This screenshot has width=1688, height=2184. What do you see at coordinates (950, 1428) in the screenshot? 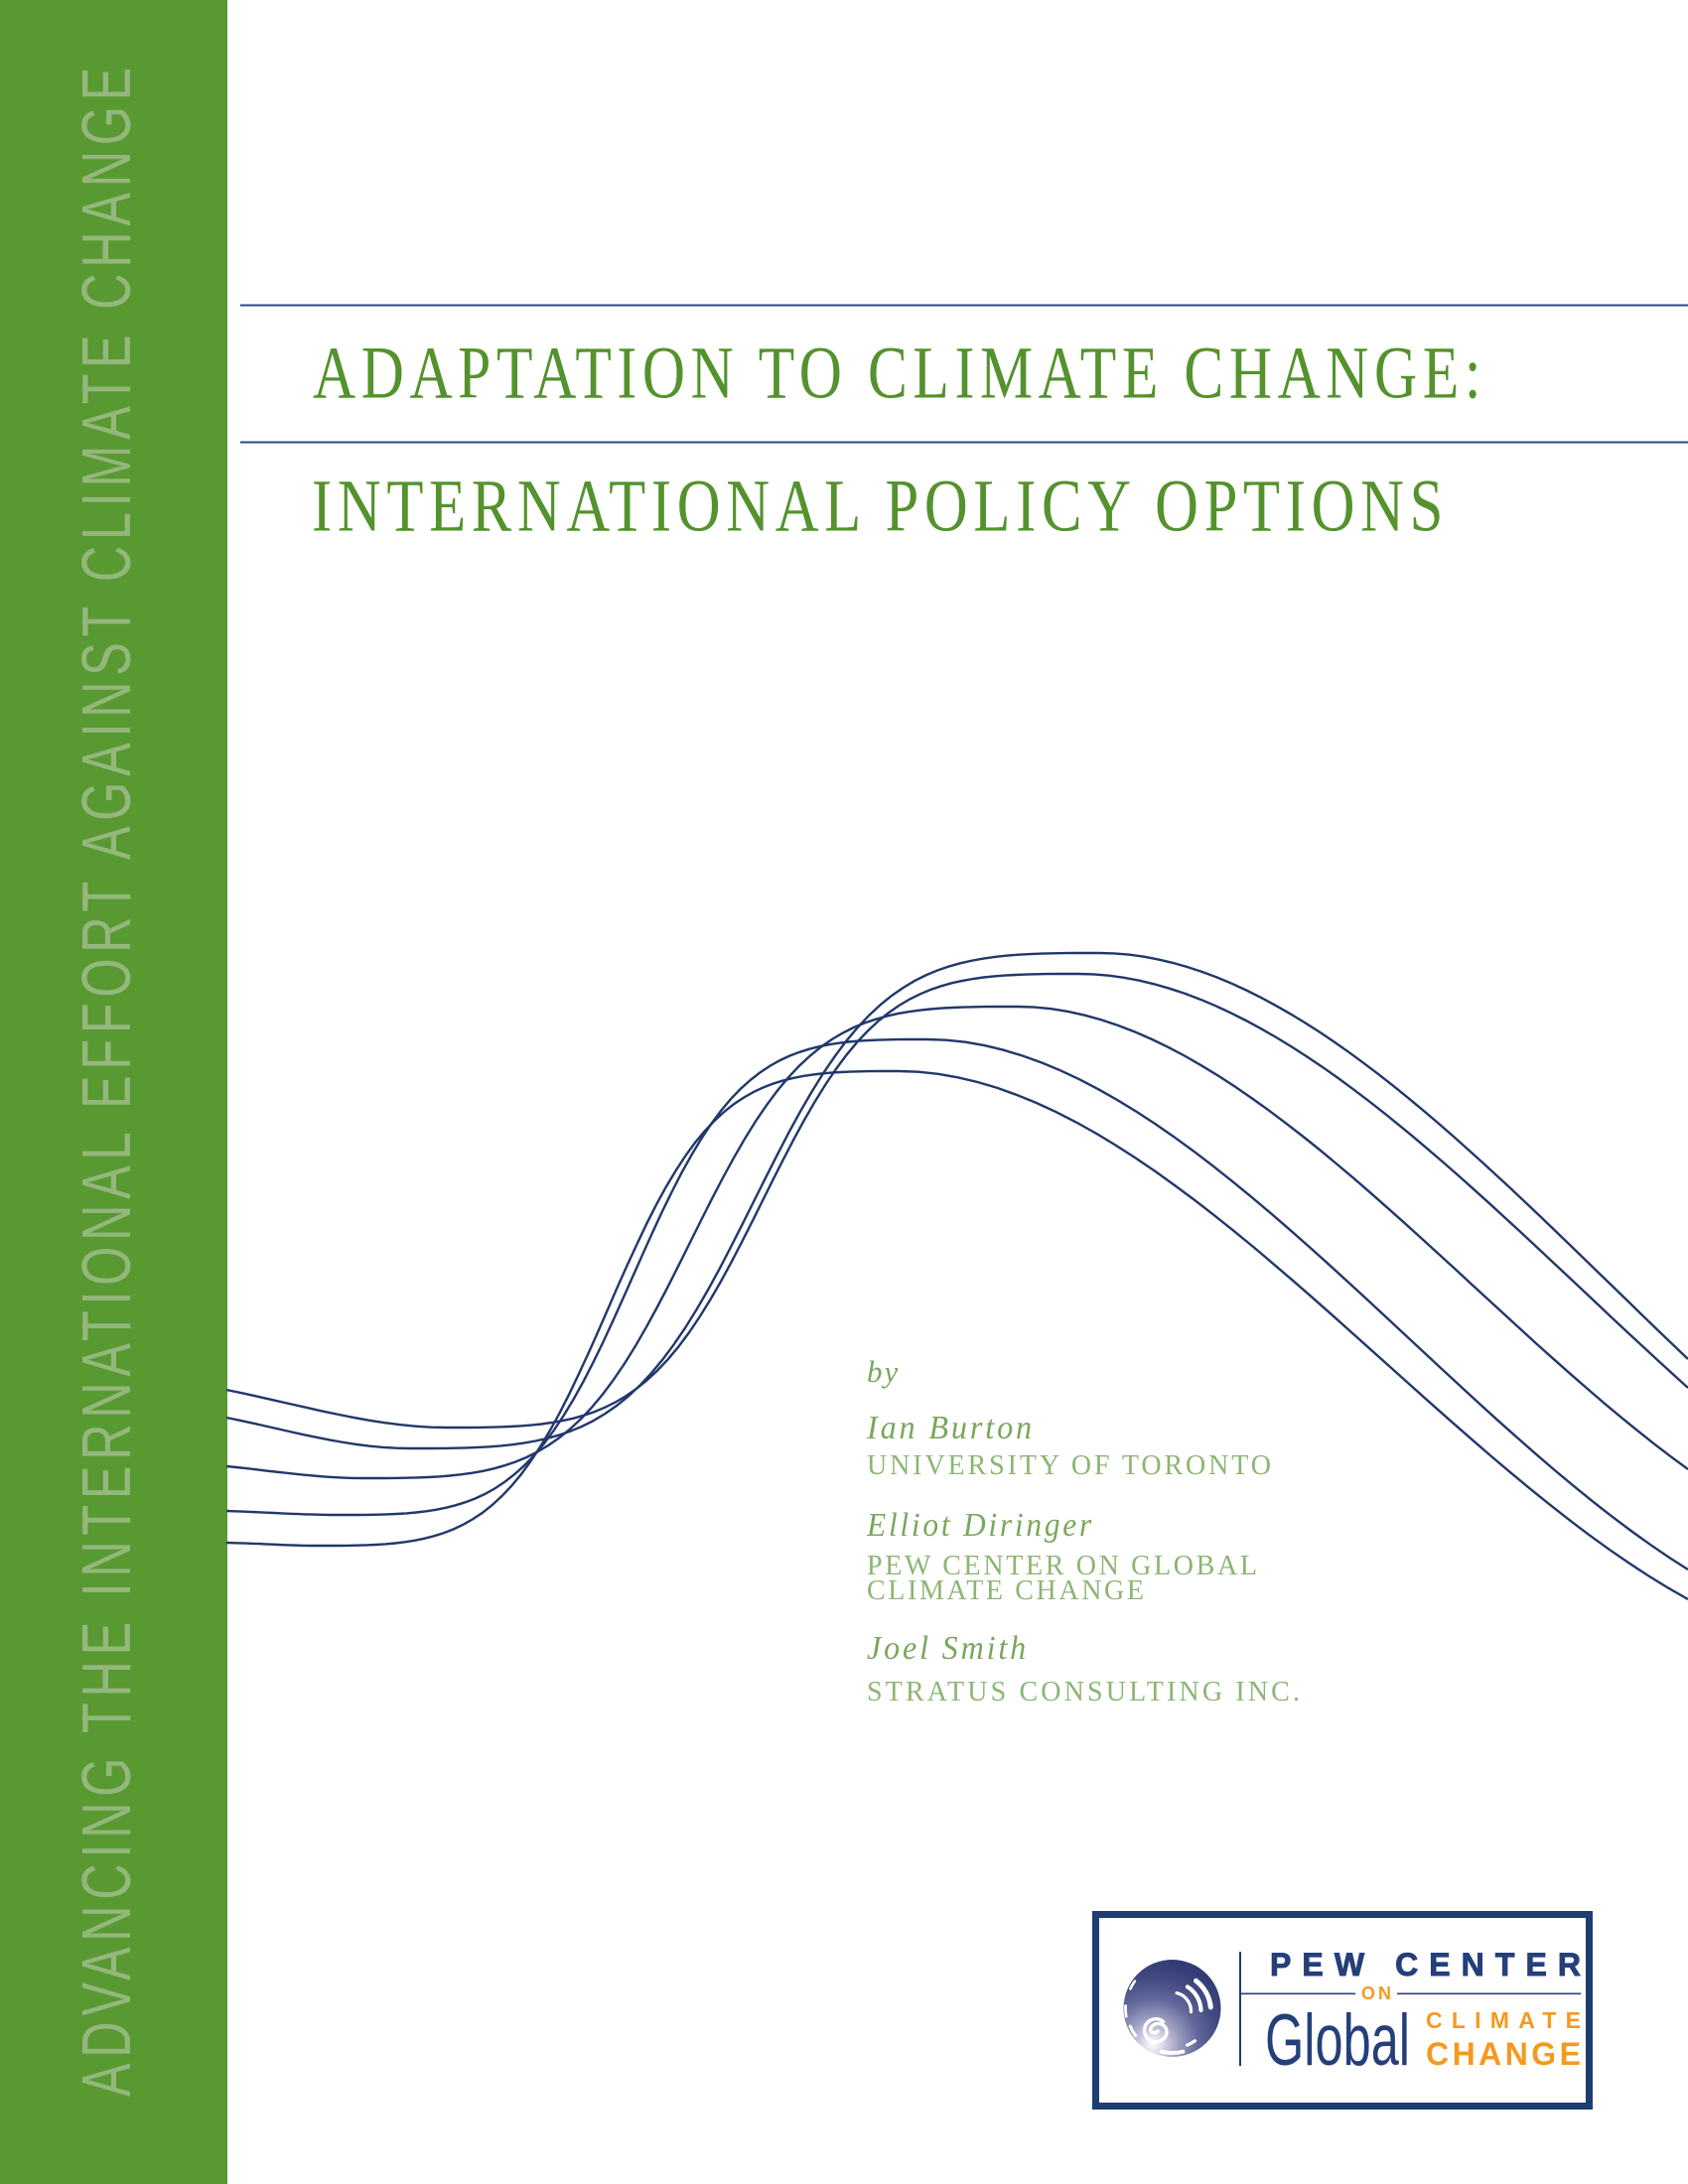
I see `svg-text: Ian Burton` at bounding box center [950, 1428].